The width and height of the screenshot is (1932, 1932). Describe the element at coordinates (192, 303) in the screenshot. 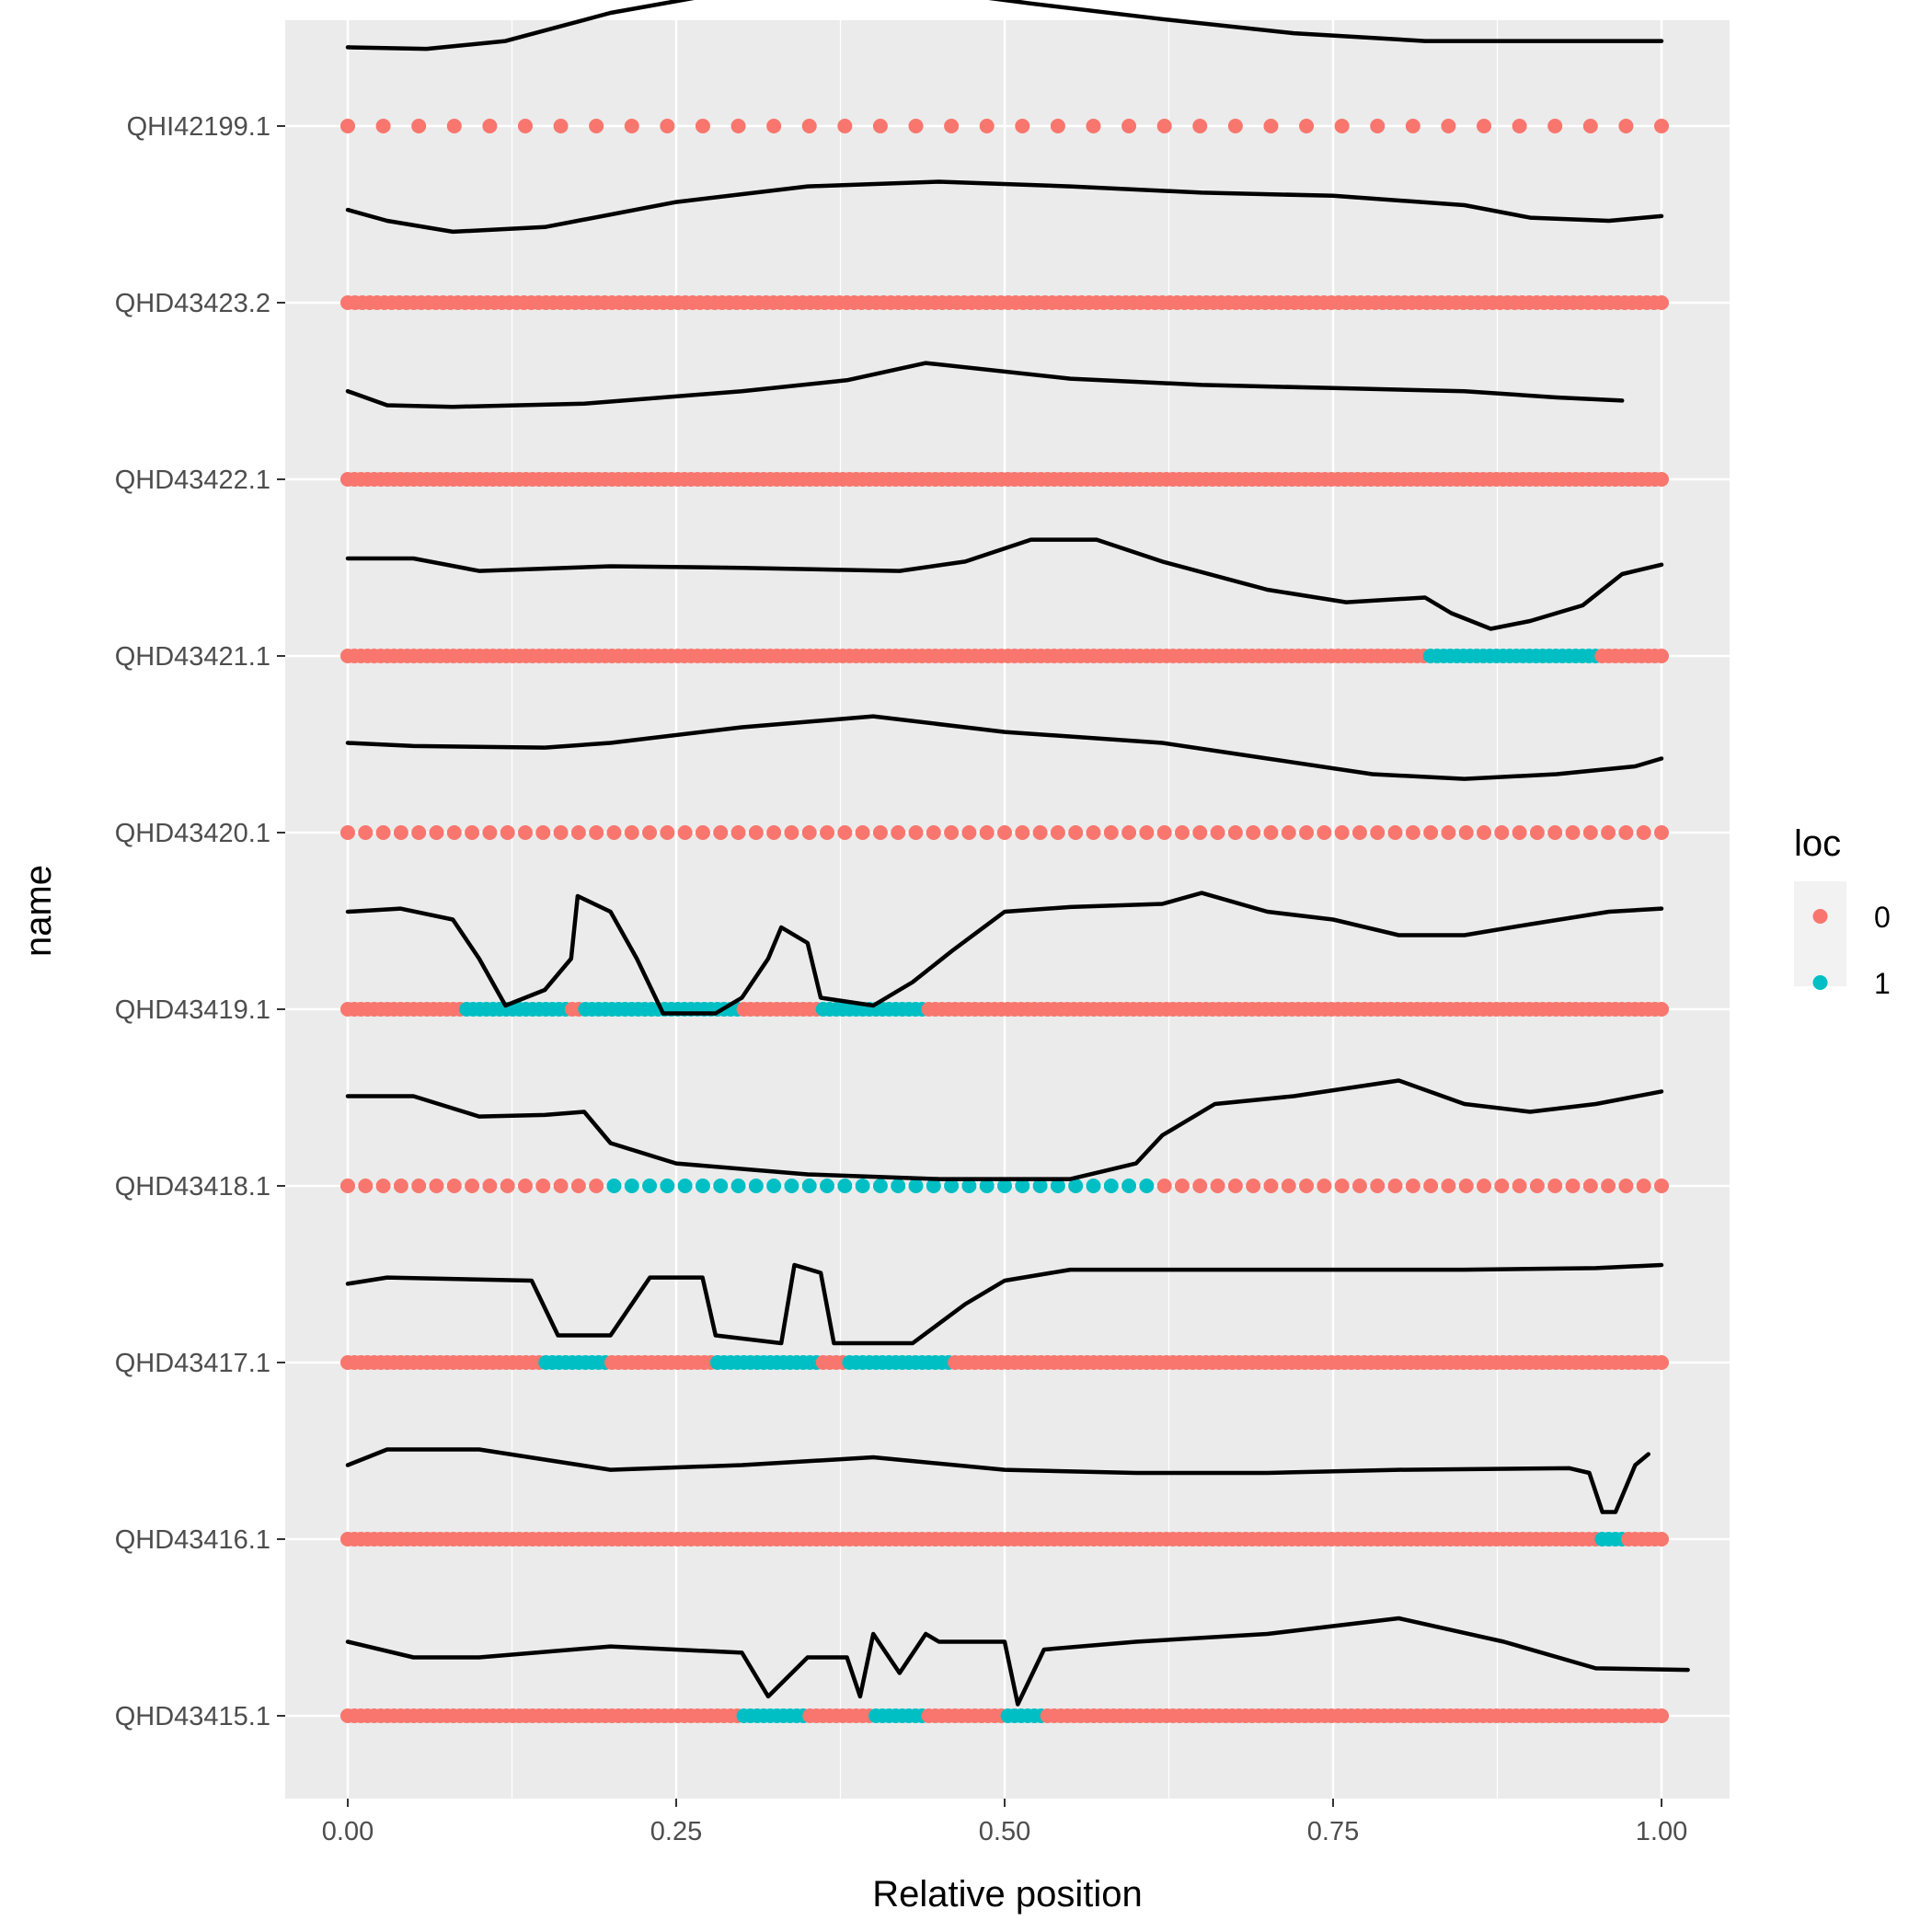

I see `y-tick-label: QHD43423.2` at that location.